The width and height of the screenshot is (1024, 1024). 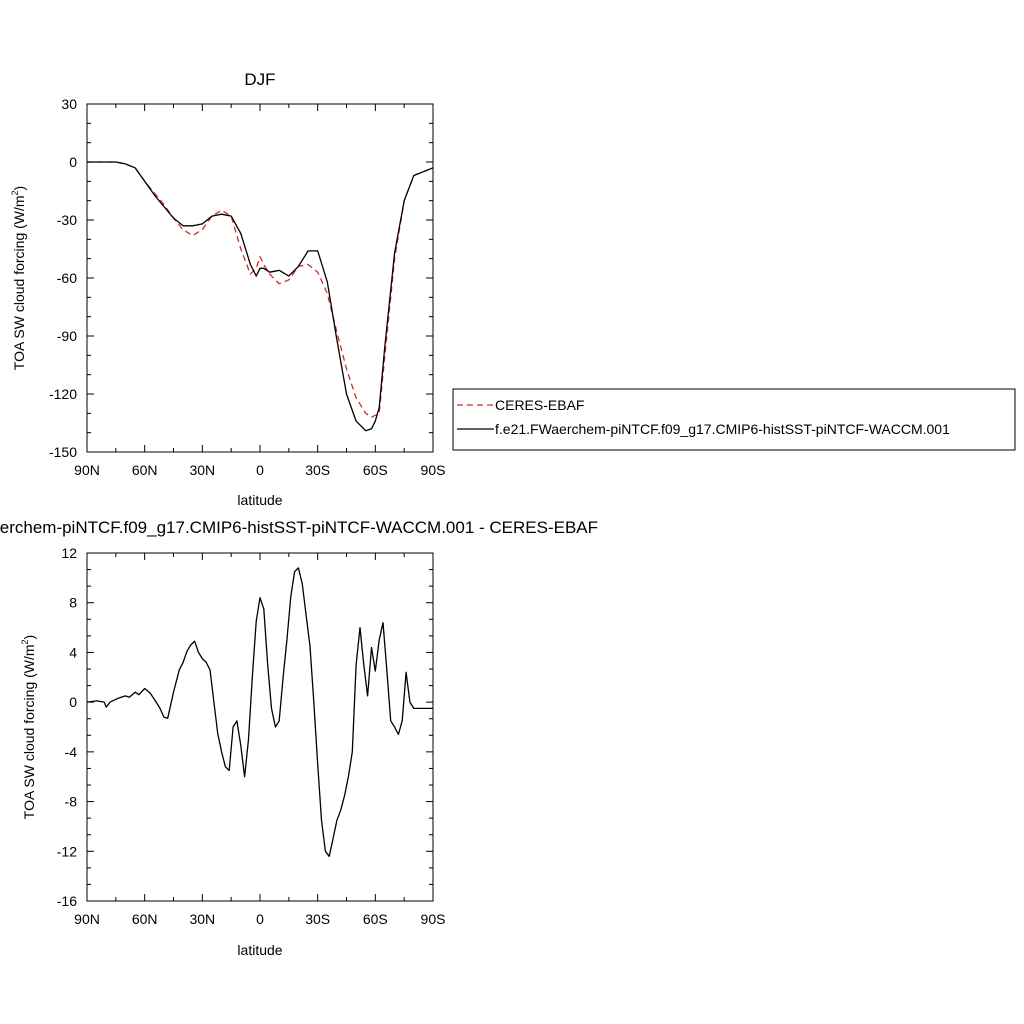 What do you see at coordinates (15, 192) in the screenshot?
I see `panel-1-y-axis-label-sup: 2` at bounding box center [15, 192].